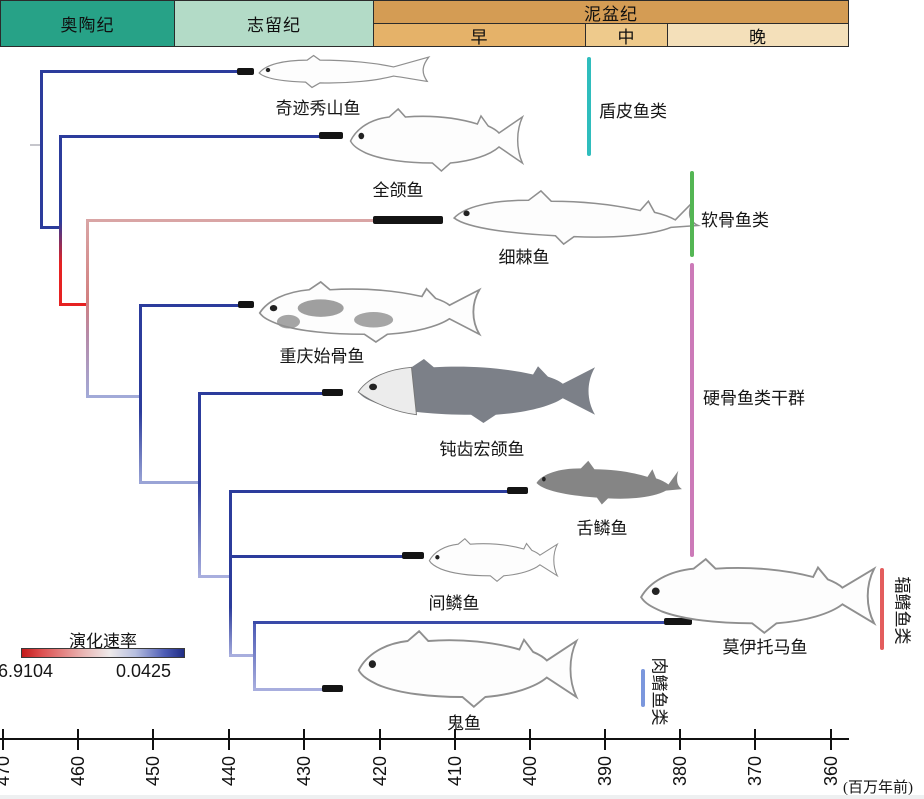 The height and width of the screenshot is (799, 924). Describe the element at coordinates (493, 560) in the screenshot. I see `fish-illustration-jianlinyu` at that location.